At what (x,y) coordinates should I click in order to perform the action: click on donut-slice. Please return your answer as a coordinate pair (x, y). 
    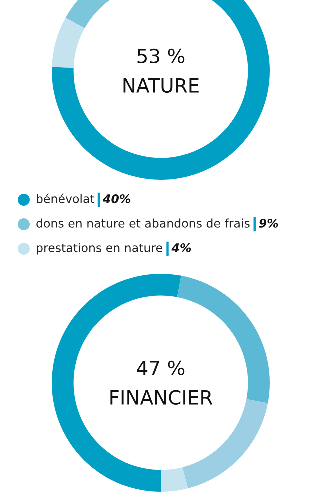
    Looking at the image, I should click on (174, 479).